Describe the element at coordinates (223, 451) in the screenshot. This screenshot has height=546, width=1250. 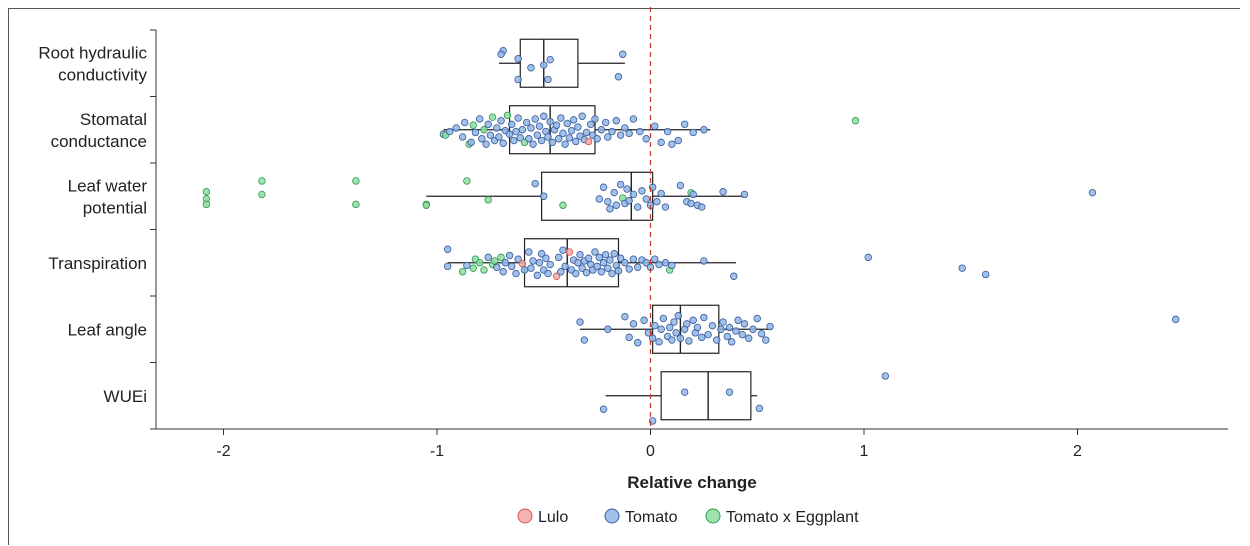
I see `x-tick-label: -2` at that location.